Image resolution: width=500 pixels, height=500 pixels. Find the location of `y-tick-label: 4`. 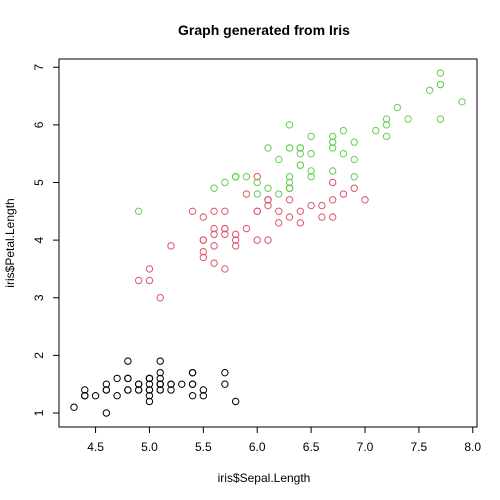

y-tick-label: 4 is located at coordinates (39, 239).